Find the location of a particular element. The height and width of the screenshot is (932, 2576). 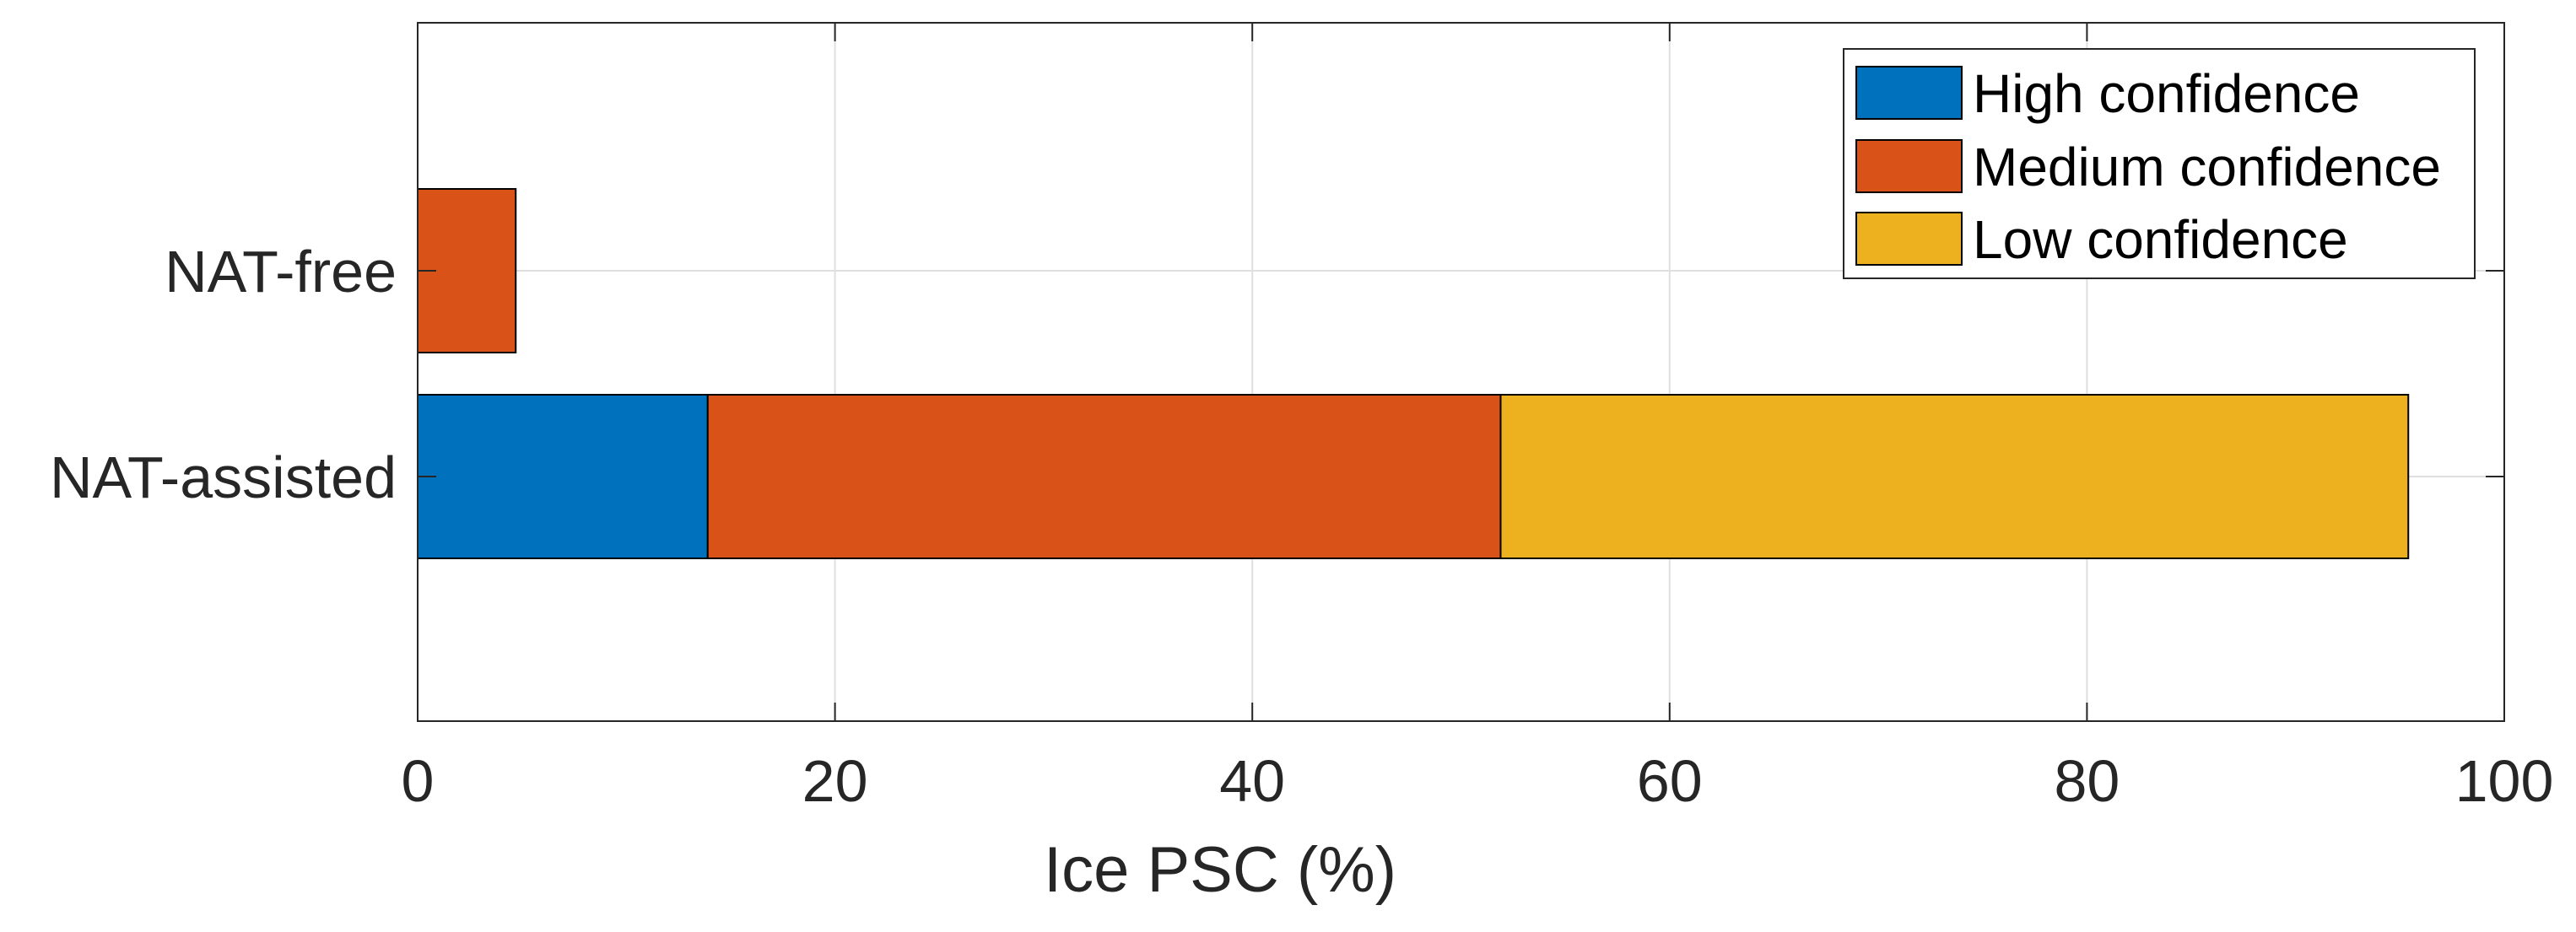

bar-nat-assisted-medium-confidence is located at coordinates (1104, 476).